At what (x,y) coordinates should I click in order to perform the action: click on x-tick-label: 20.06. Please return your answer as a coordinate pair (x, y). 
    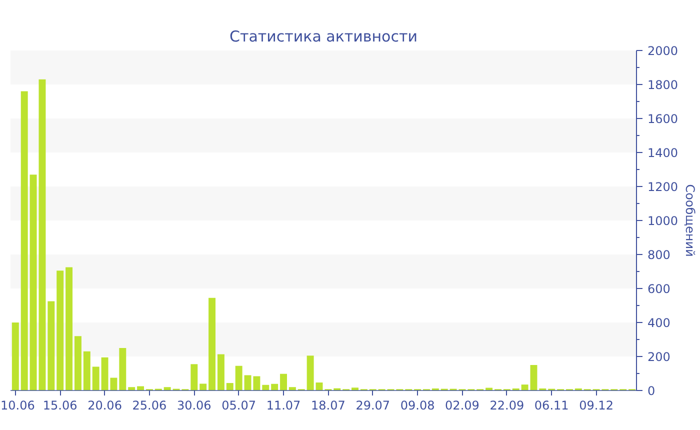
    Looking at the image, I should click on (105, 405).